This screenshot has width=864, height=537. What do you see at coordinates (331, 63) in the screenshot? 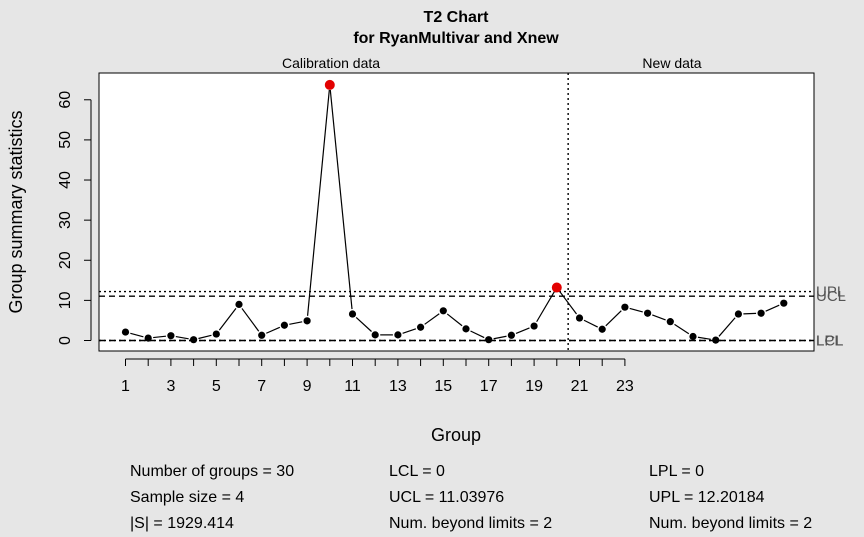
I see `section-label-calibration: Calibration data` at bounding box center [331, 63].